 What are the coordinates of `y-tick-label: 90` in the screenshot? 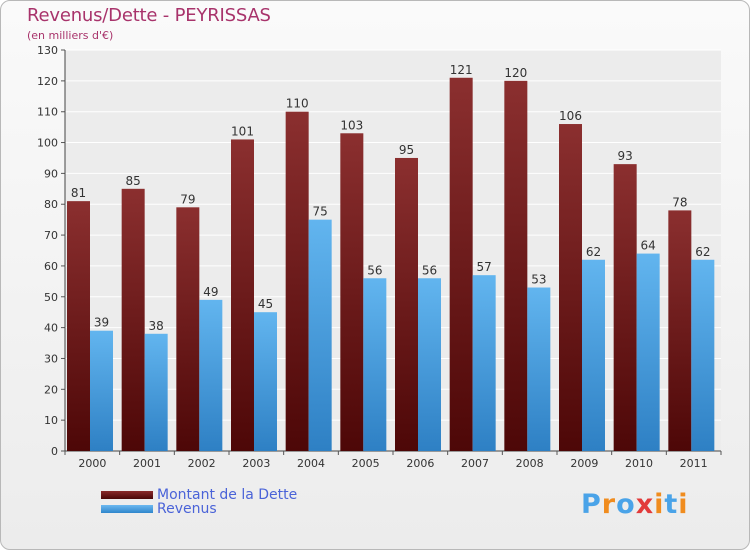 It's located at (51, 173).